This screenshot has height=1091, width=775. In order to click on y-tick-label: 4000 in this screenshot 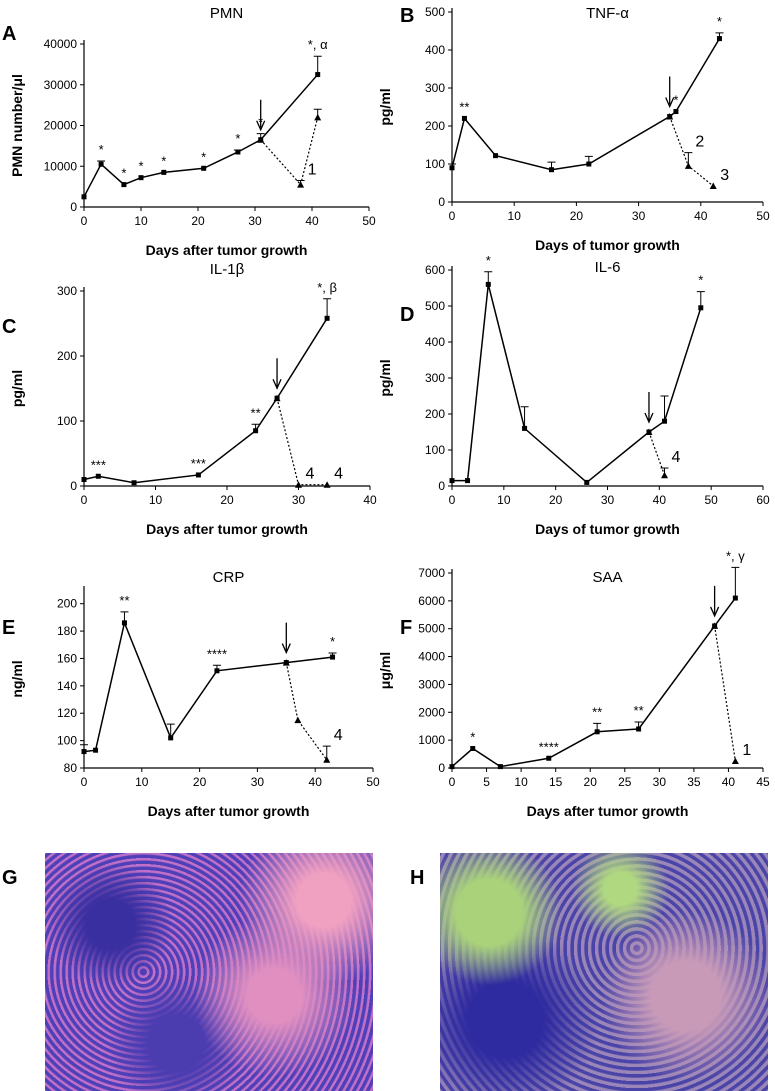, I will do `click(431, 657)`.